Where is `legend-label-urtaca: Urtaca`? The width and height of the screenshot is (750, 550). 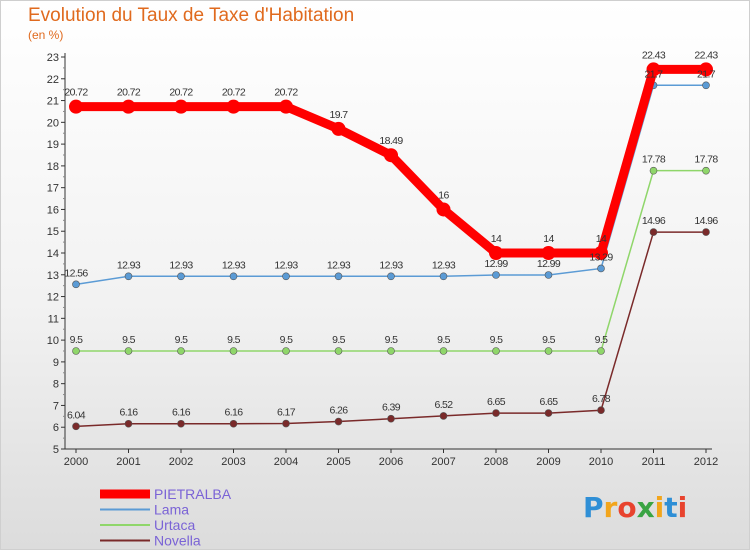 legend-label-urtaca: Urtaca is located at coordinates (174, 525).